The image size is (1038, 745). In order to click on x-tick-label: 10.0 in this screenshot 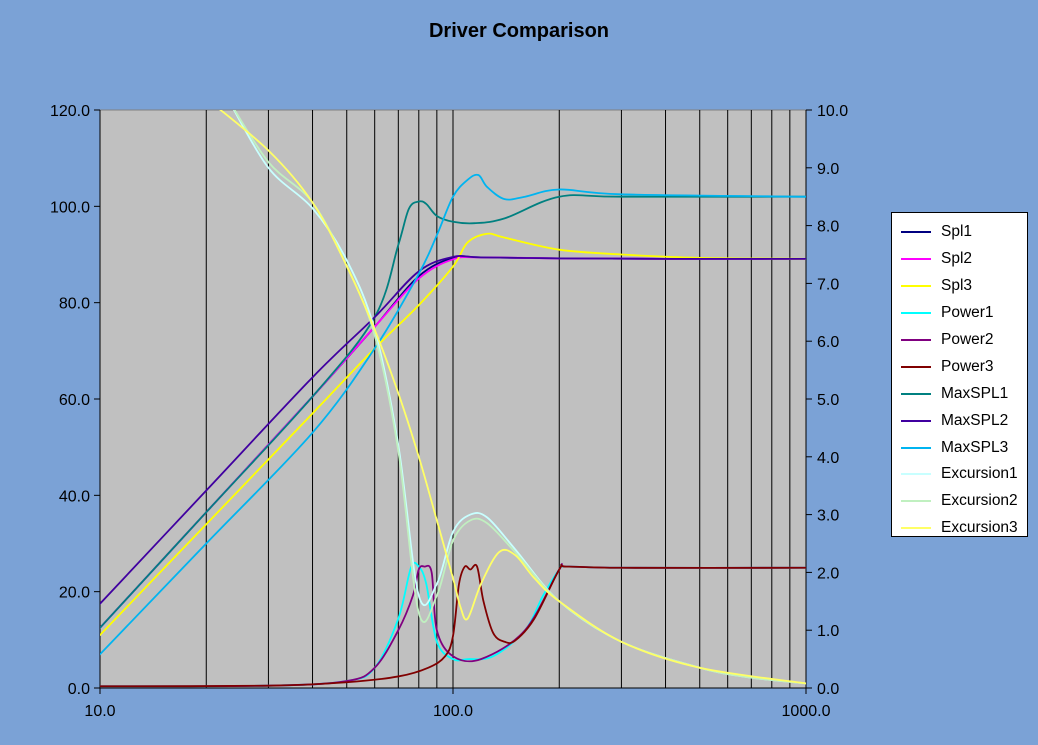, I will do `click(99, 711)`.